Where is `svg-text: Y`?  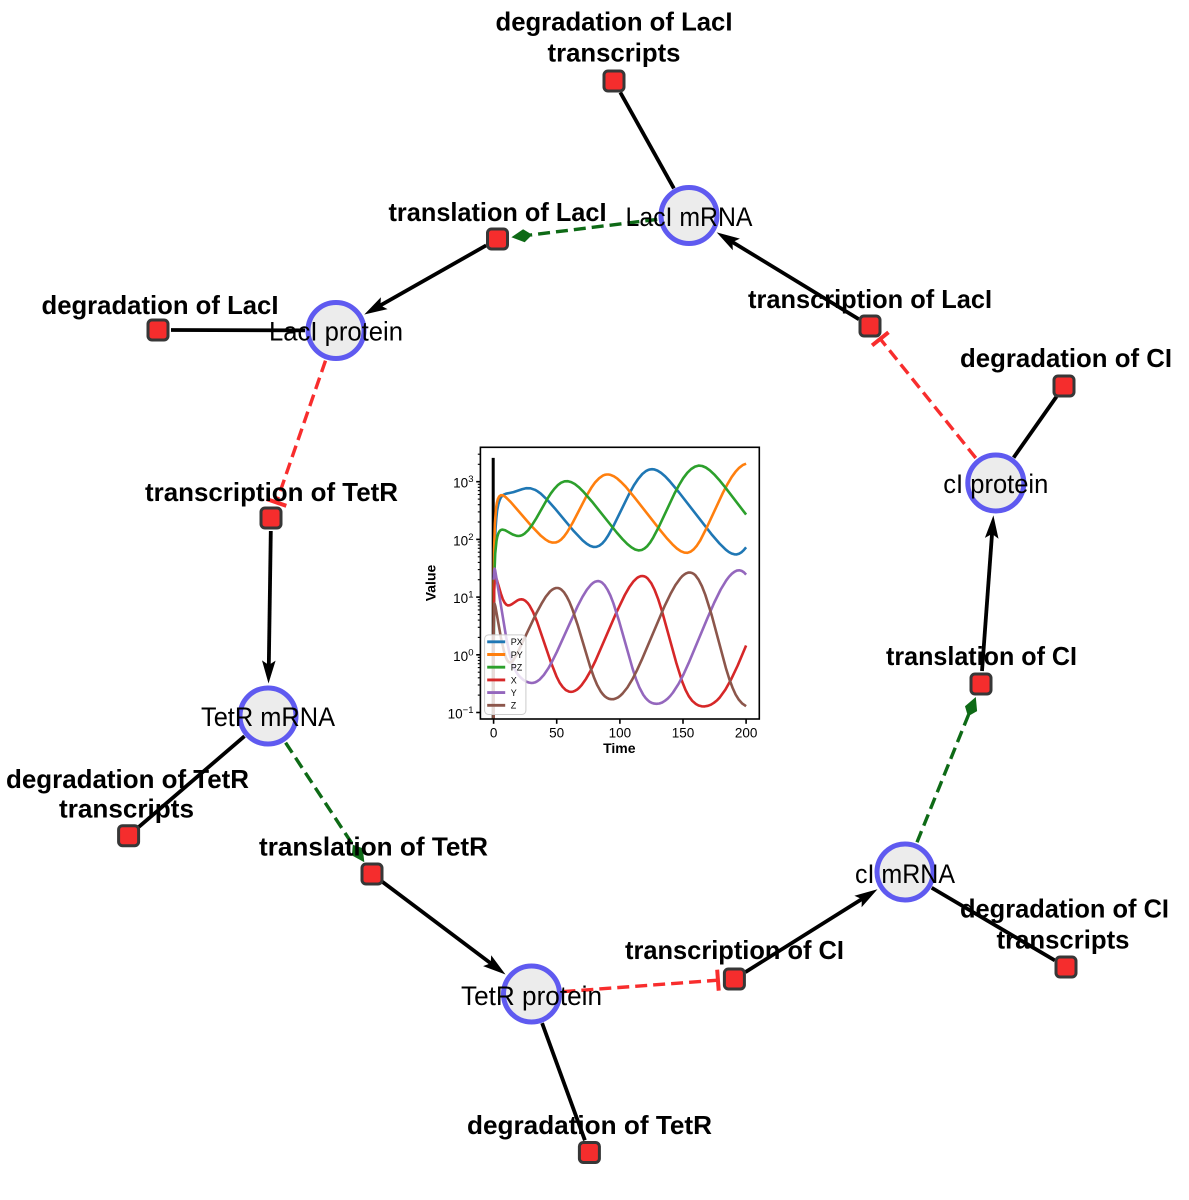
svg-text: Y is located at coordinates (514, 693).